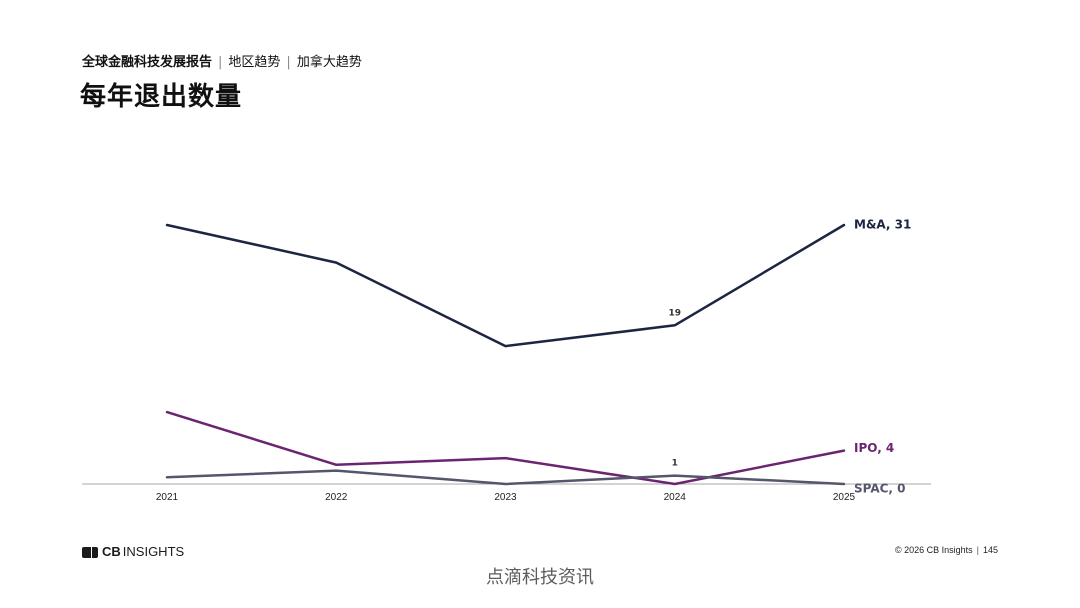  Describe the element at coordinates (674, 313) in the screenshot. I see `data-label-maa-2024: 19` at that location.